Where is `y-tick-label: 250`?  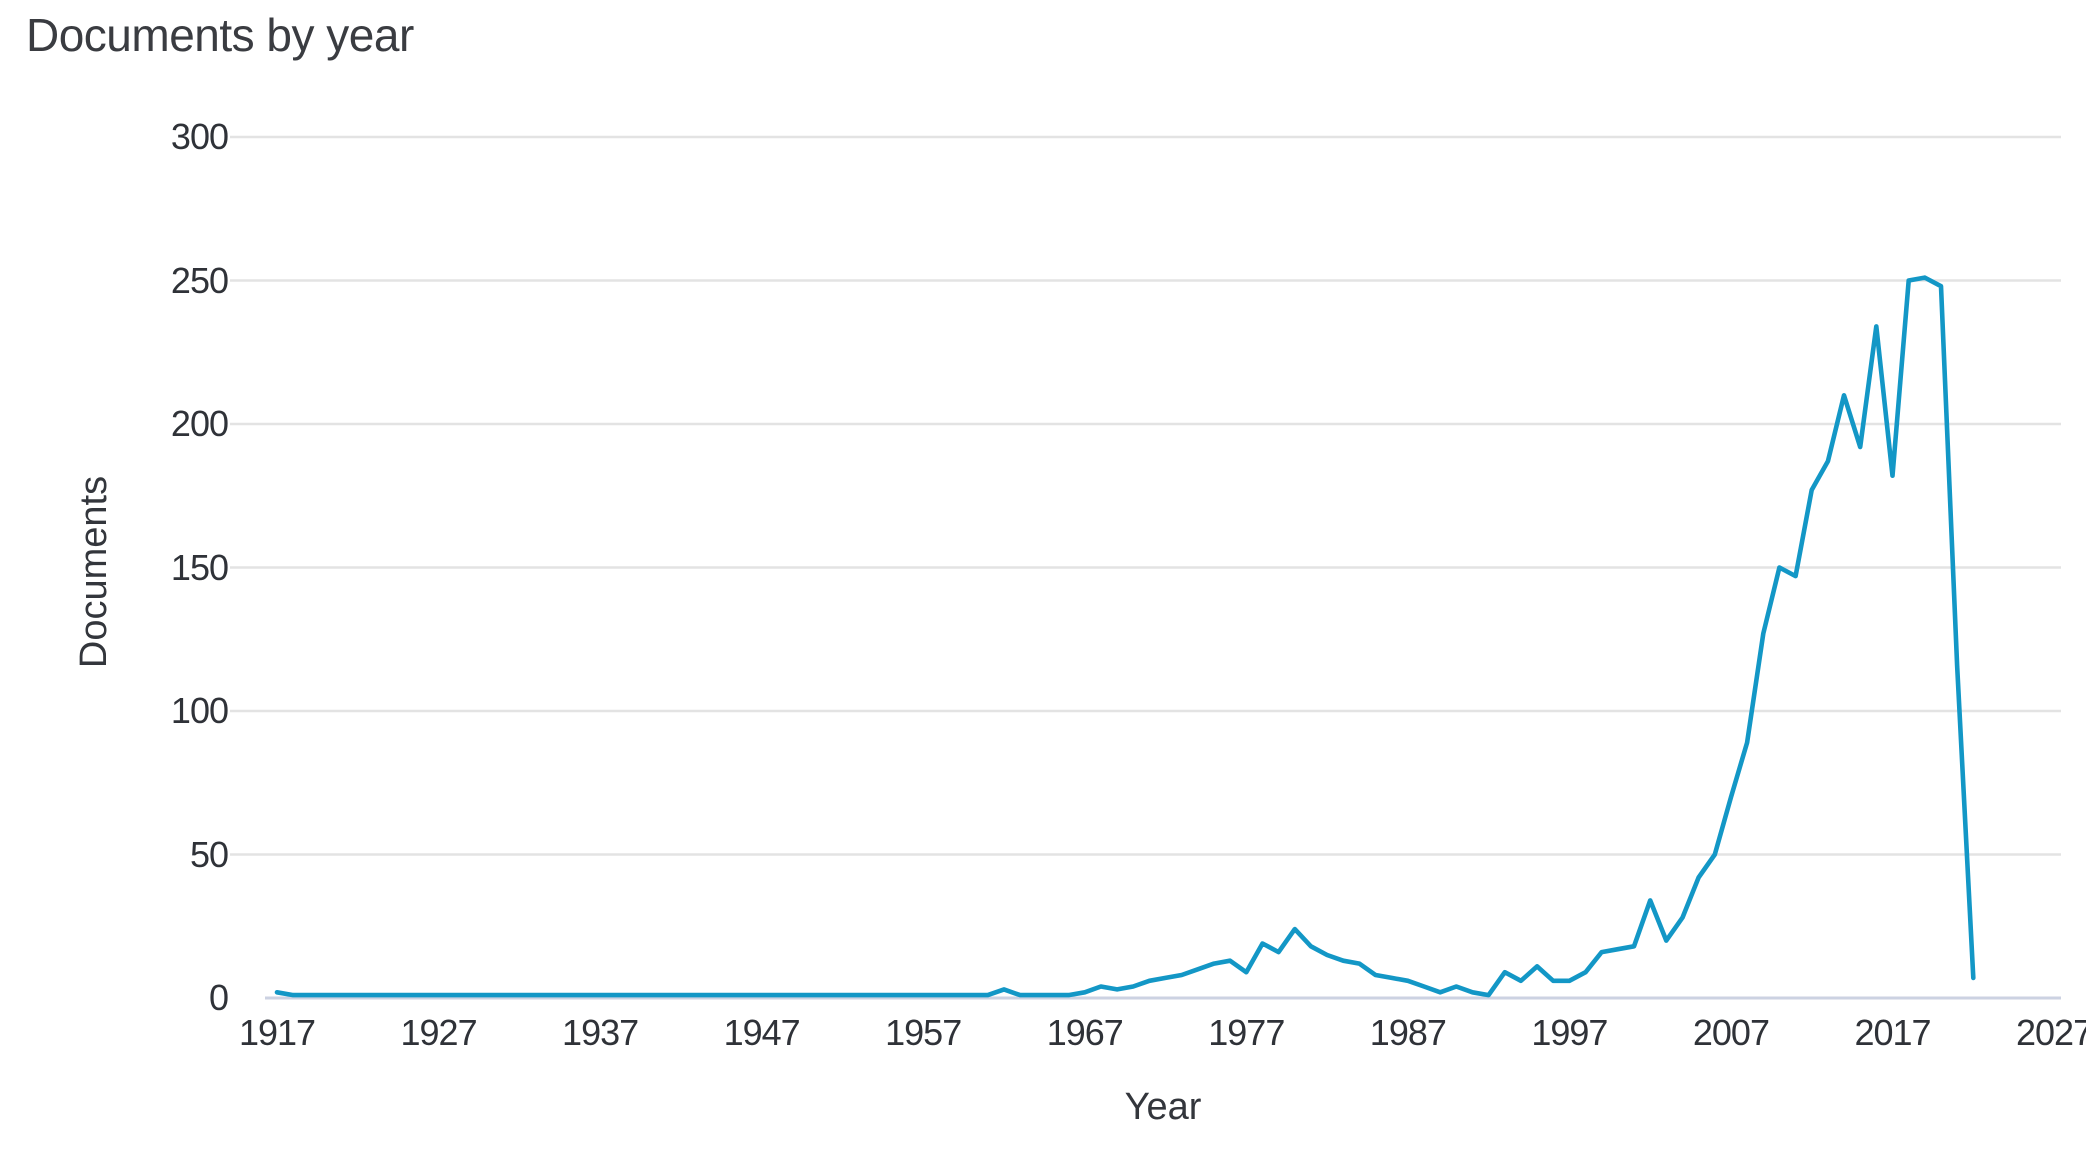 y-tick-label: 250 is located at coordinates (199, 280).